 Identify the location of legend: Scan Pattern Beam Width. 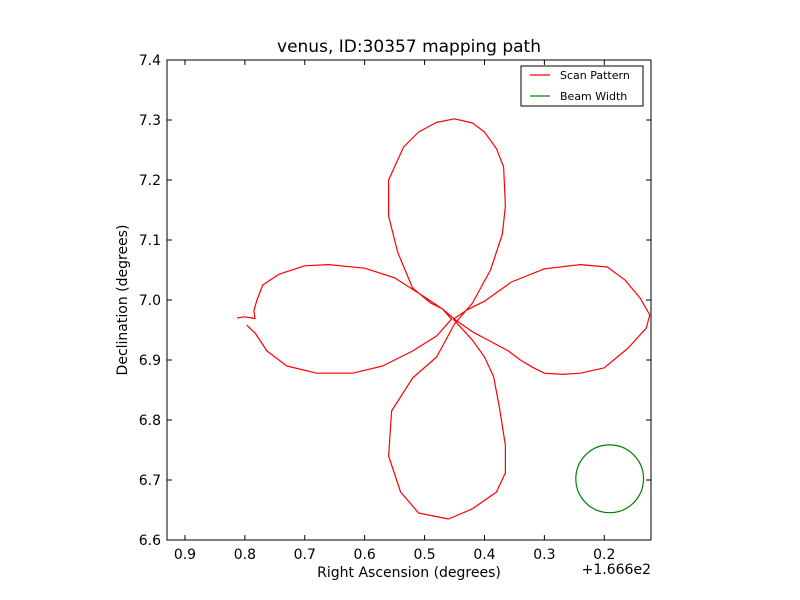
(582, 86).